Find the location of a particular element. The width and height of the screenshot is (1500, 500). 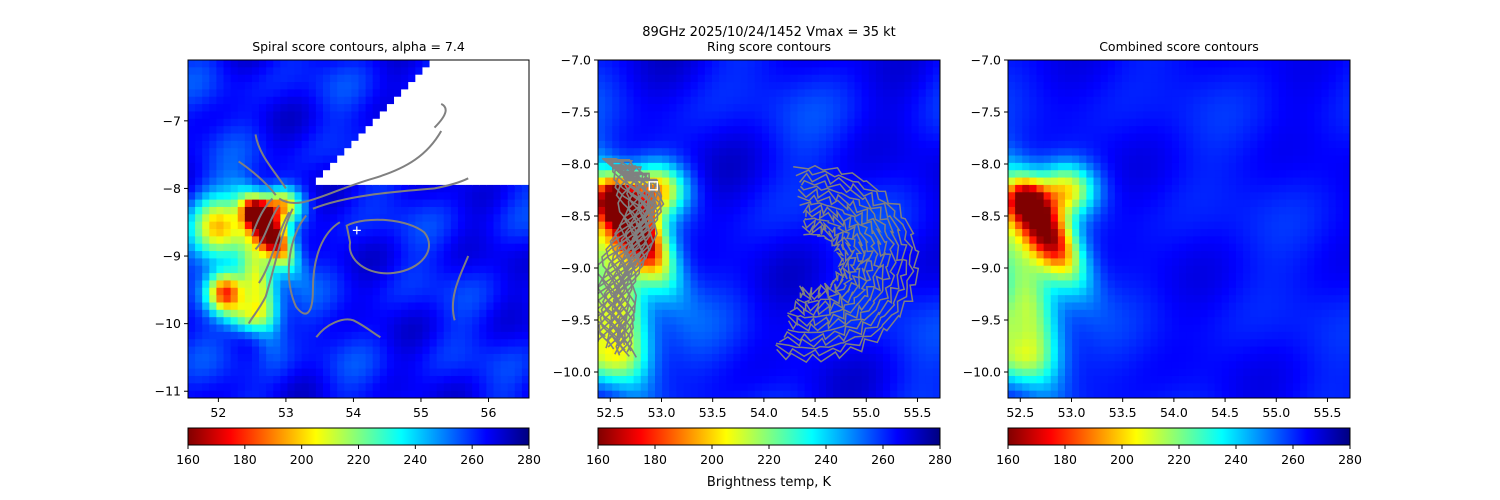

y-tick-label: −9.0 is located at coordinates (986, 268).